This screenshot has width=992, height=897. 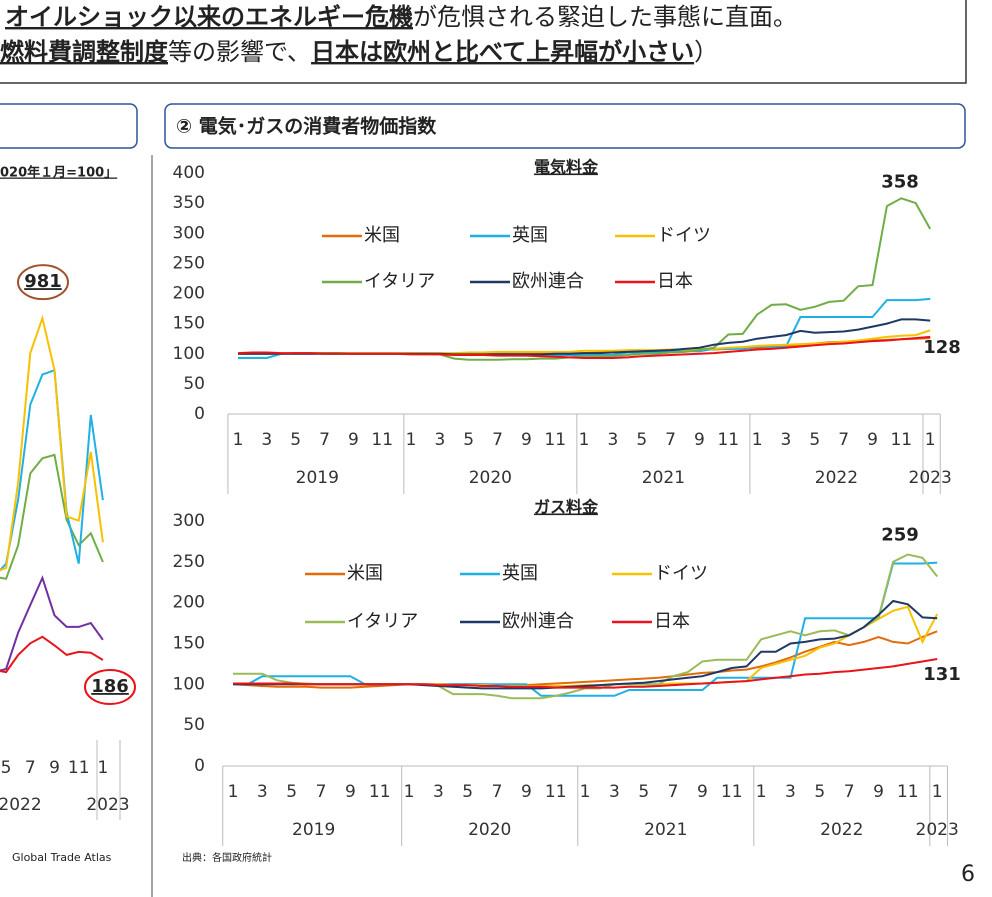 I want to click on annotation-label: 259, so click(x=900, y=534).